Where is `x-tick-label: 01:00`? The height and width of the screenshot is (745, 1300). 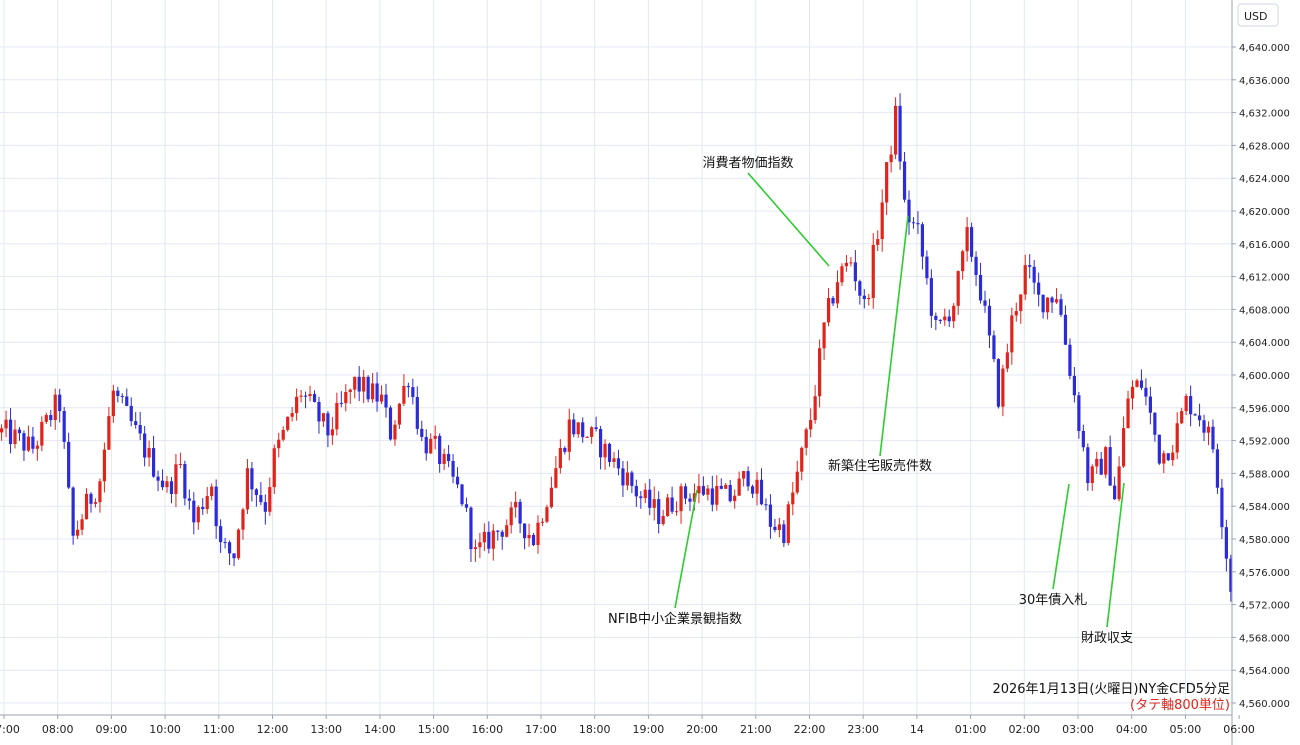
x-tick-label: 01:00 is located at coordinates (971, 729).